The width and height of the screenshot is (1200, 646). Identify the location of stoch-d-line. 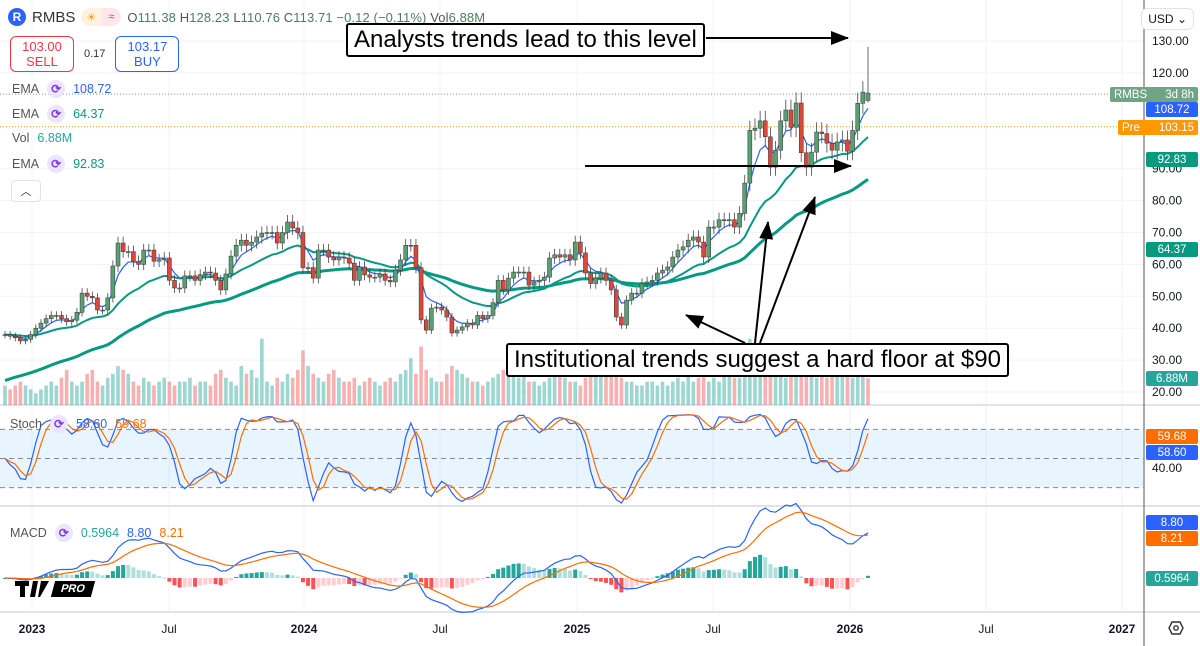
(436, 457).